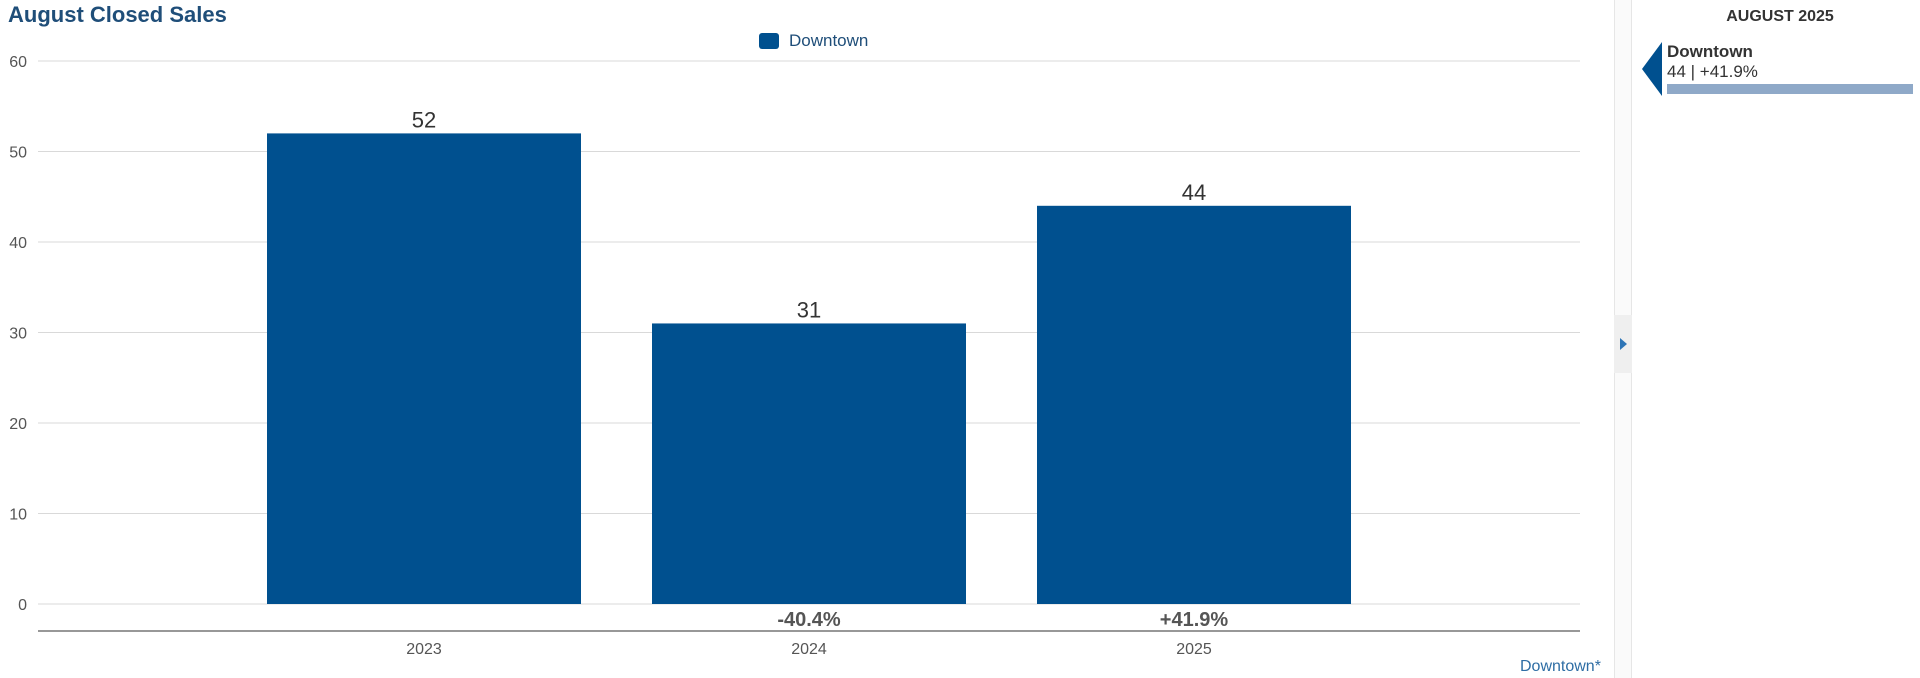  I want to click on legend-label-downtown: Downtown, so click(829, 40).